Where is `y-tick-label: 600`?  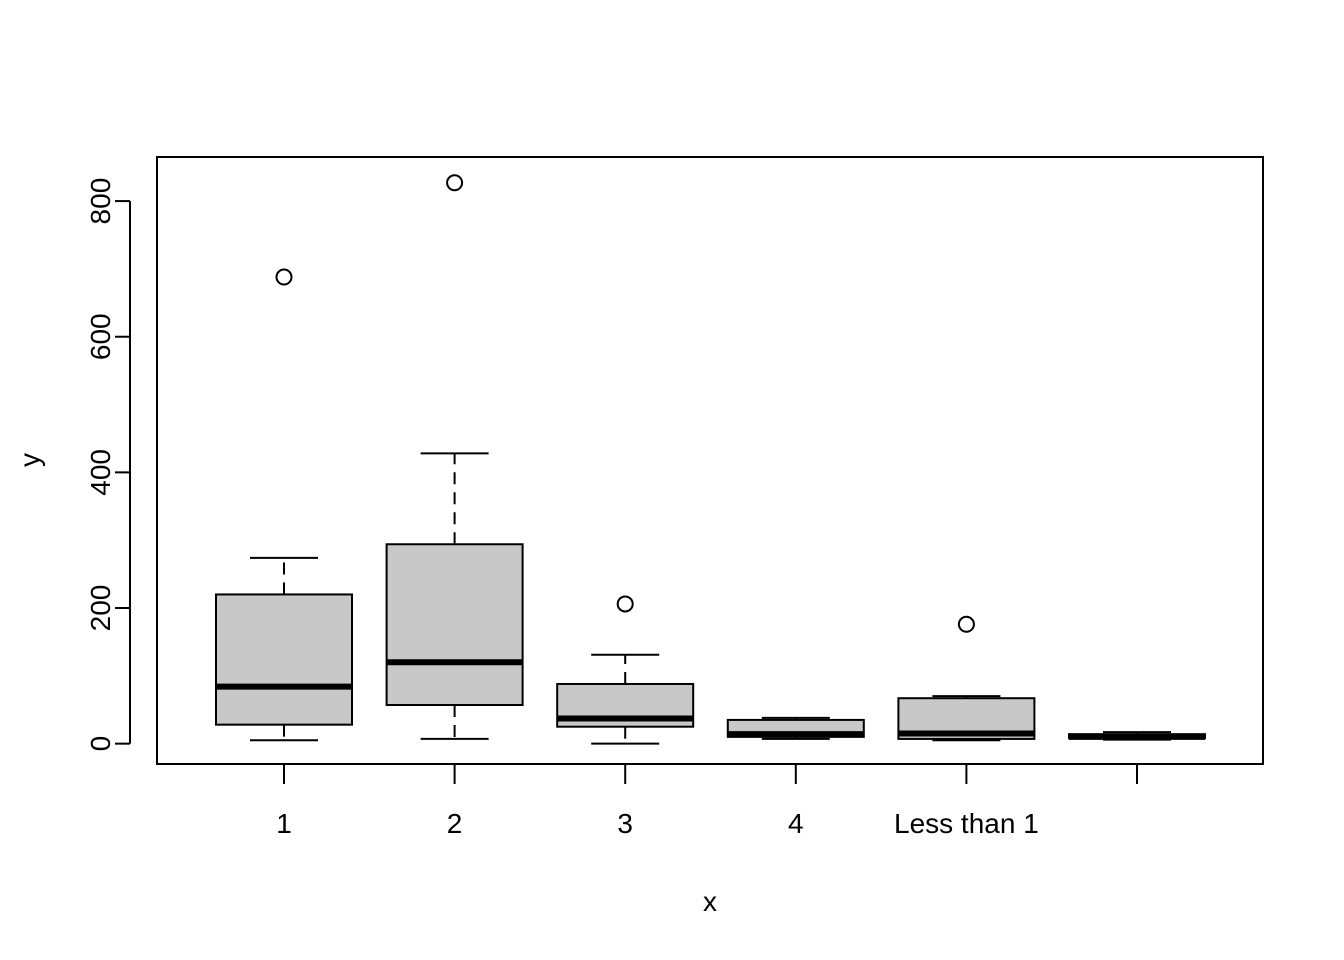 y-tick-label: 600 is located at coordinates (100, 336).